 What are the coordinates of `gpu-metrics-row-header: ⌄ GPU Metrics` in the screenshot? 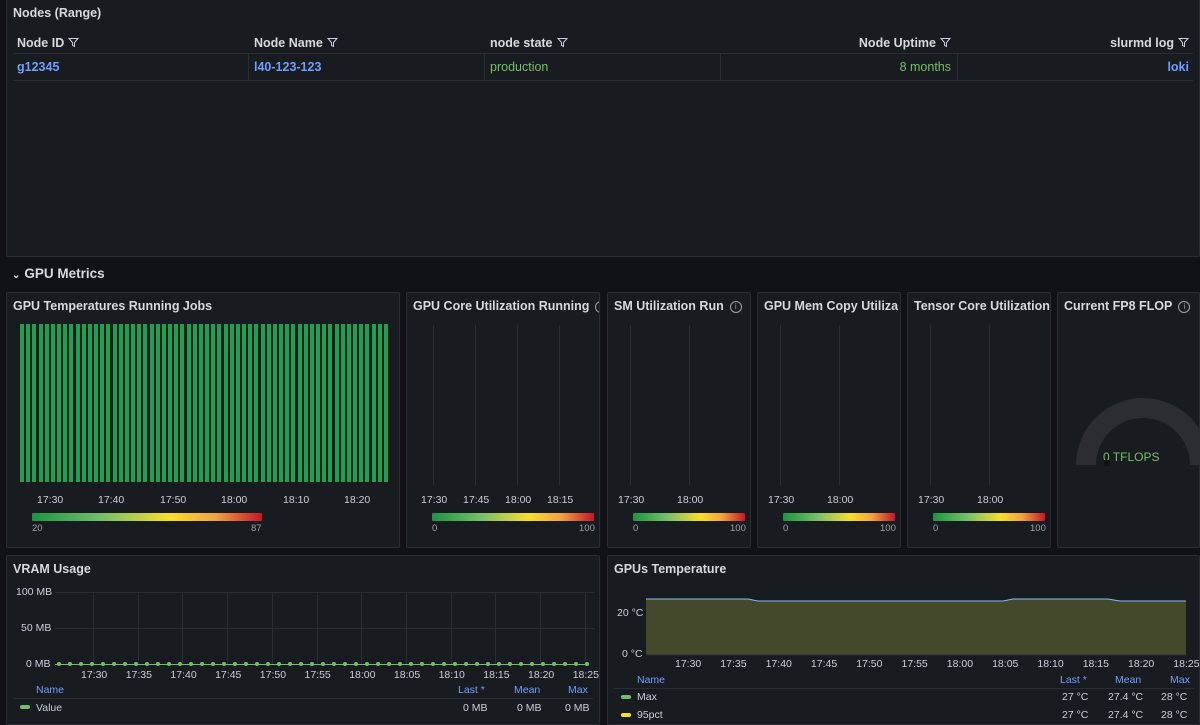 It's located at (58, 273).